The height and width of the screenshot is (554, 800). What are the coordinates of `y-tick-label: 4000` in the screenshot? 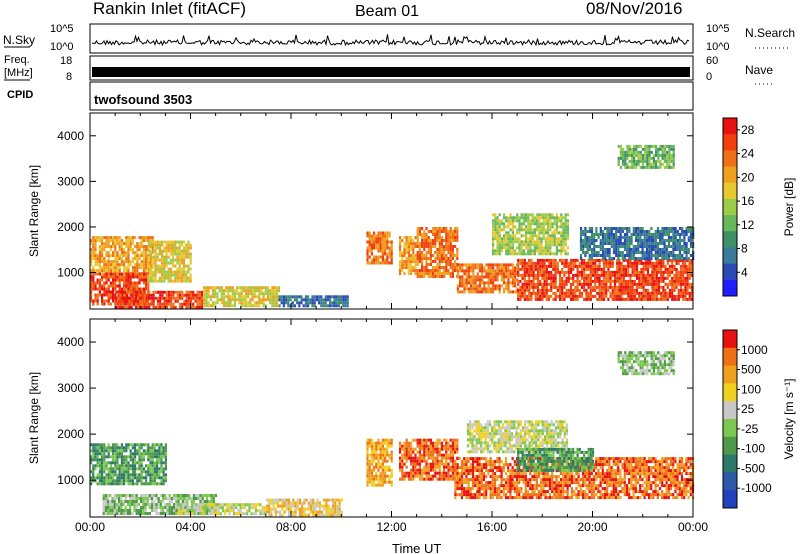 It's located at (70, 136).